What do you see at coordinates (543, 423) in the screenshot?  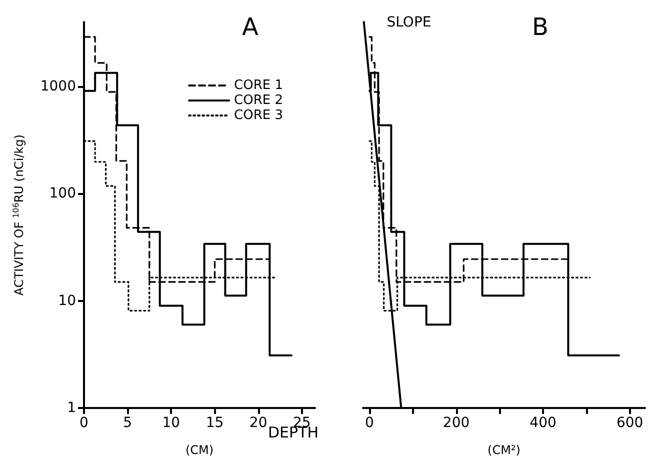 I see `x-tick-label: 400` at bounding box center [543, 423].